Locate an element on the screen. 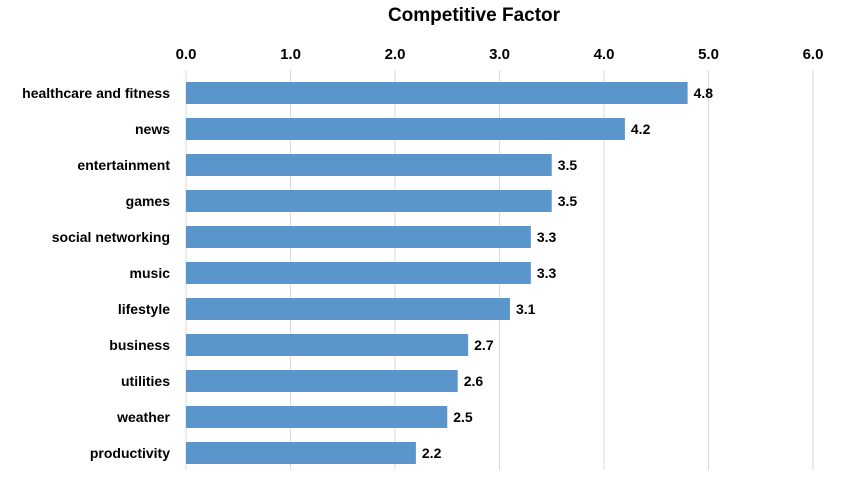 The height and width of the screenshot is (501, 842). category-label: entertainment is located at coordinates (123, 165).